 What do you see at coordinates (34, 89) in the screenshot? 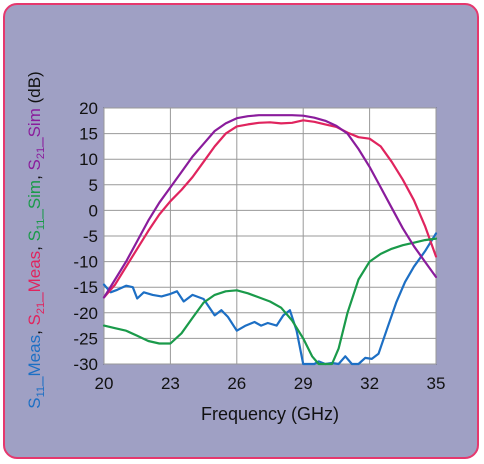
I see `y-label-separator: (dB)` at bounding box center [34, 89].